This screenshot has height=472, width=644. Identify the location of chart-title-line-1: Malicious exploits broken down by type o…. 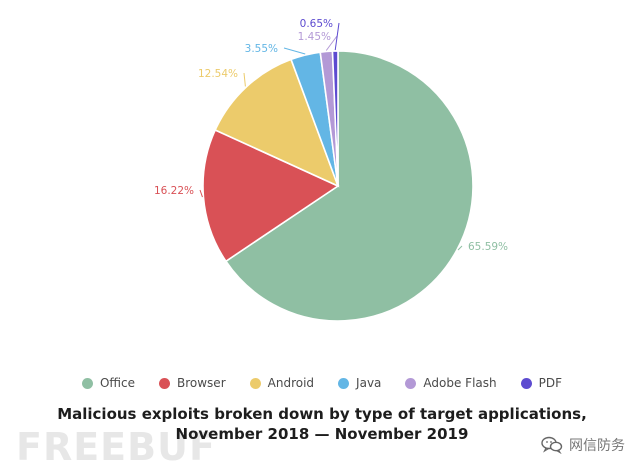
(322, 414).